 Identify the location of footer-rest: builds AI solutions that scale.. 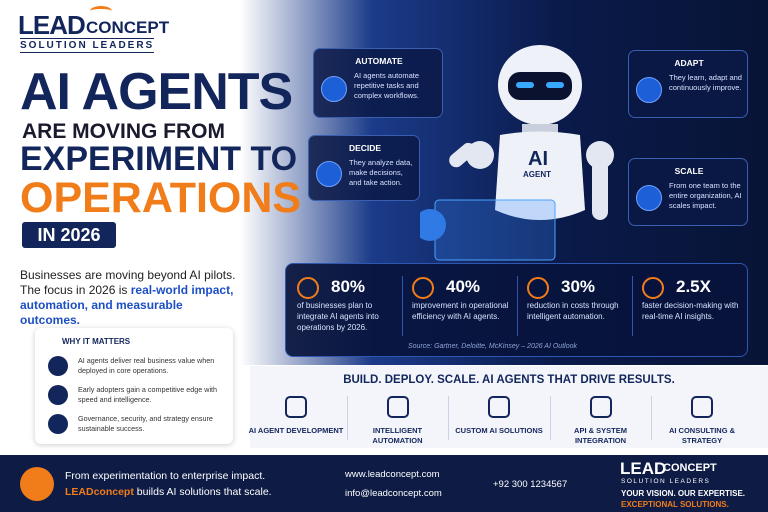
(202, 492).